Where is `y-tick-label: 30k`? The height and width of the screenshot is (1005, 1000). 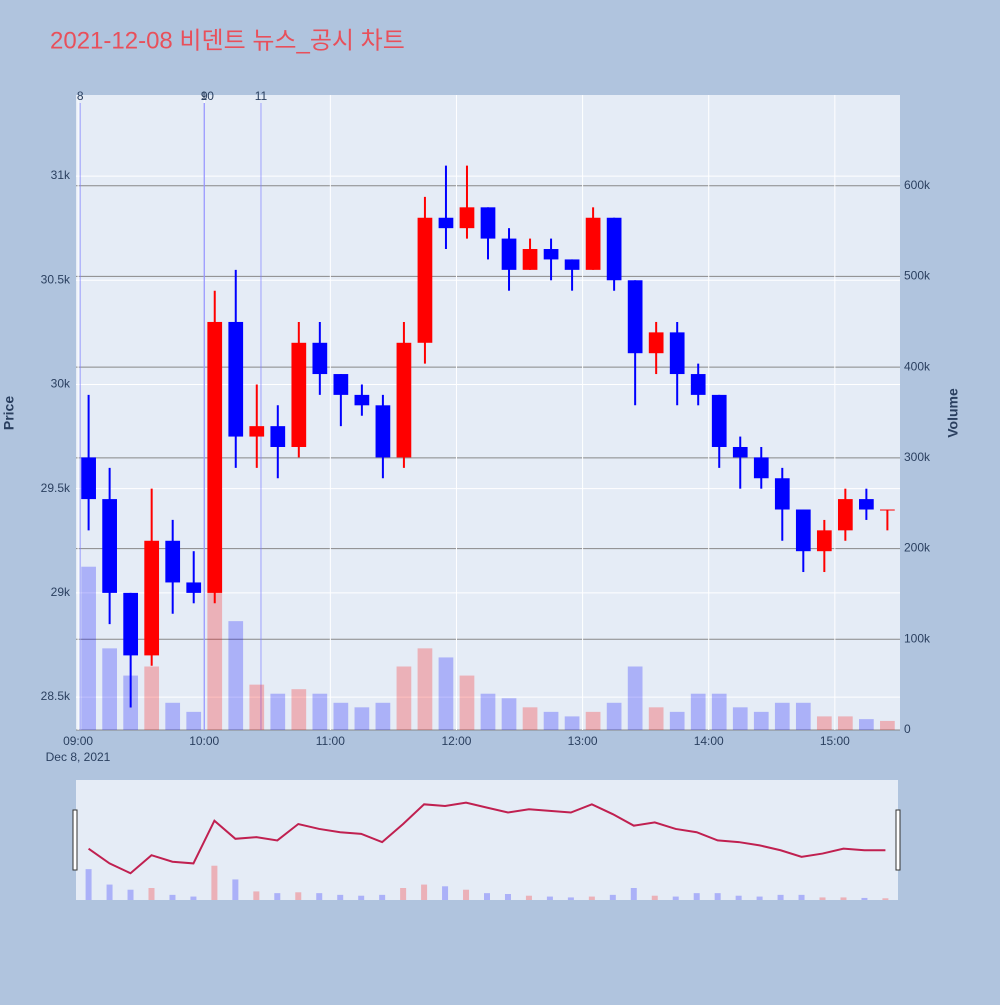 y-tick-label: 30k is located at coordinates (61, 384).